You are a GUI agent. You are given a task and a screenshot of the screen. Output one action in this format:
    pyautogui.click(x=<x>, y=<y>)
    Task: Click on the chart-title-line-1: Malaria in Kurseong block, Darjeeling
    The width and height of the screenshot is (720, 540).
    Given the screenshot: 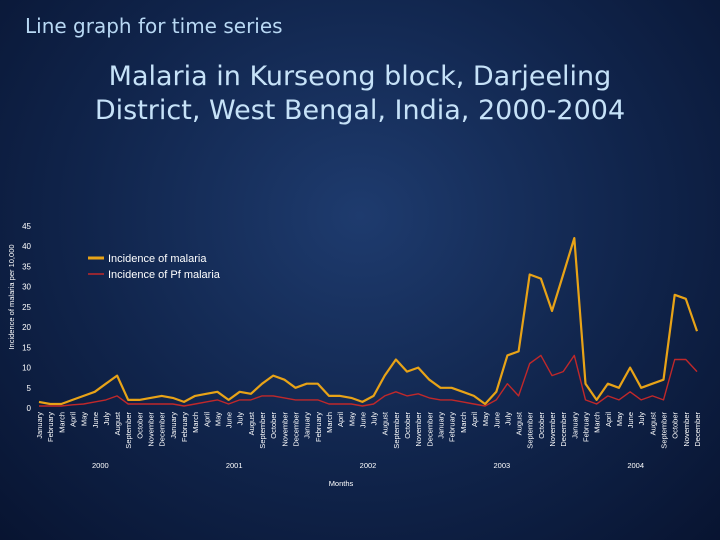 What is the action you would take?
    pyautogui.click(x=360, y=76)
    